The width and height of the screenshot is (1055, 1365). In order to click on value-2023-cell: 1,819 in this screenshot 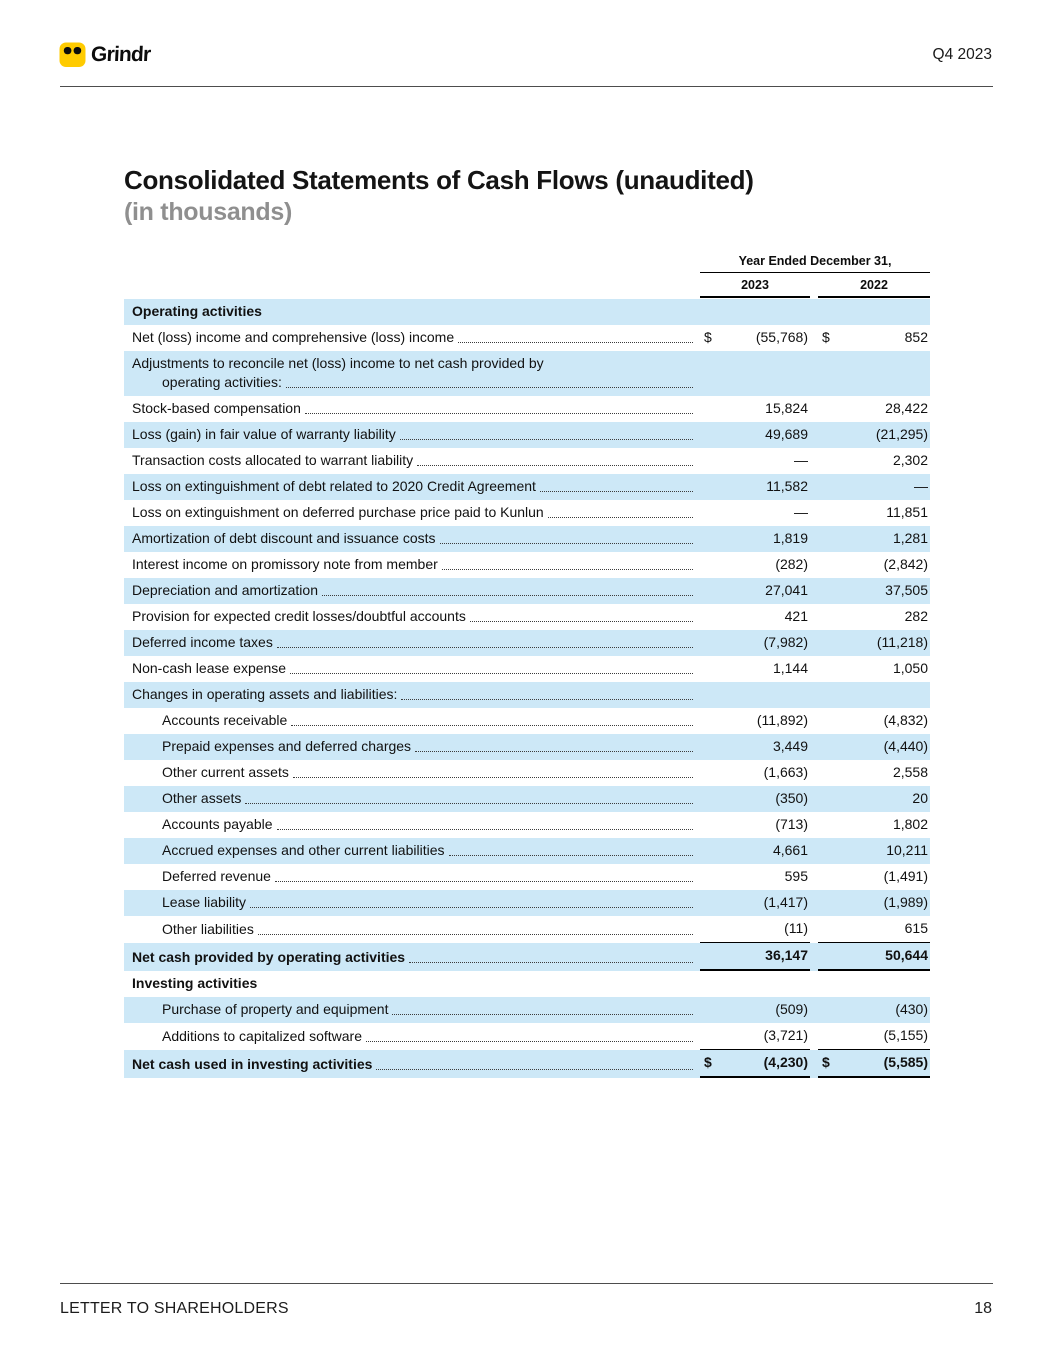, I will do `click(755, 539)`.